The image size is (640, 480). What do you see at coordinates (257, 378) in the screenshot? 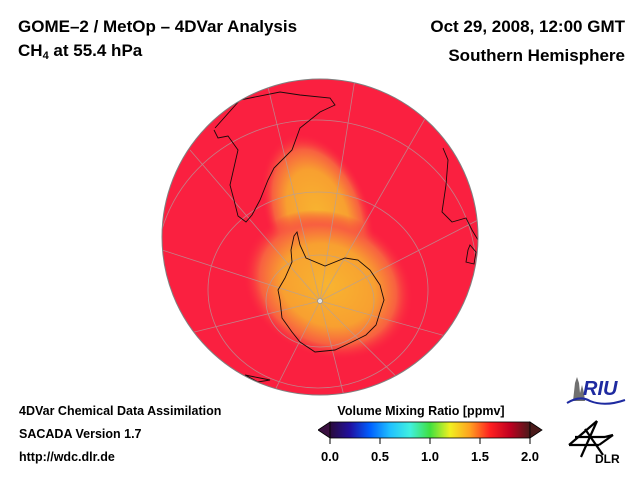
I see `island-coast` at bounding box center [257, 378].